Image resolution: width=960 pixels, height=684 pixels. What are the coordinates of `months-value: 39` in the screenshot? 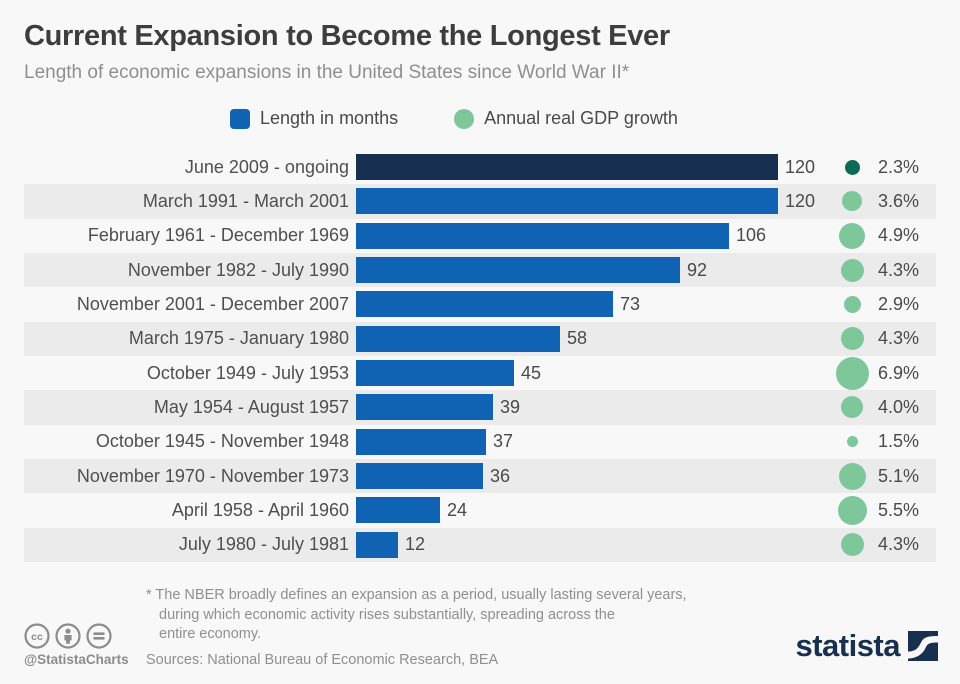 It's located at (510, 406).